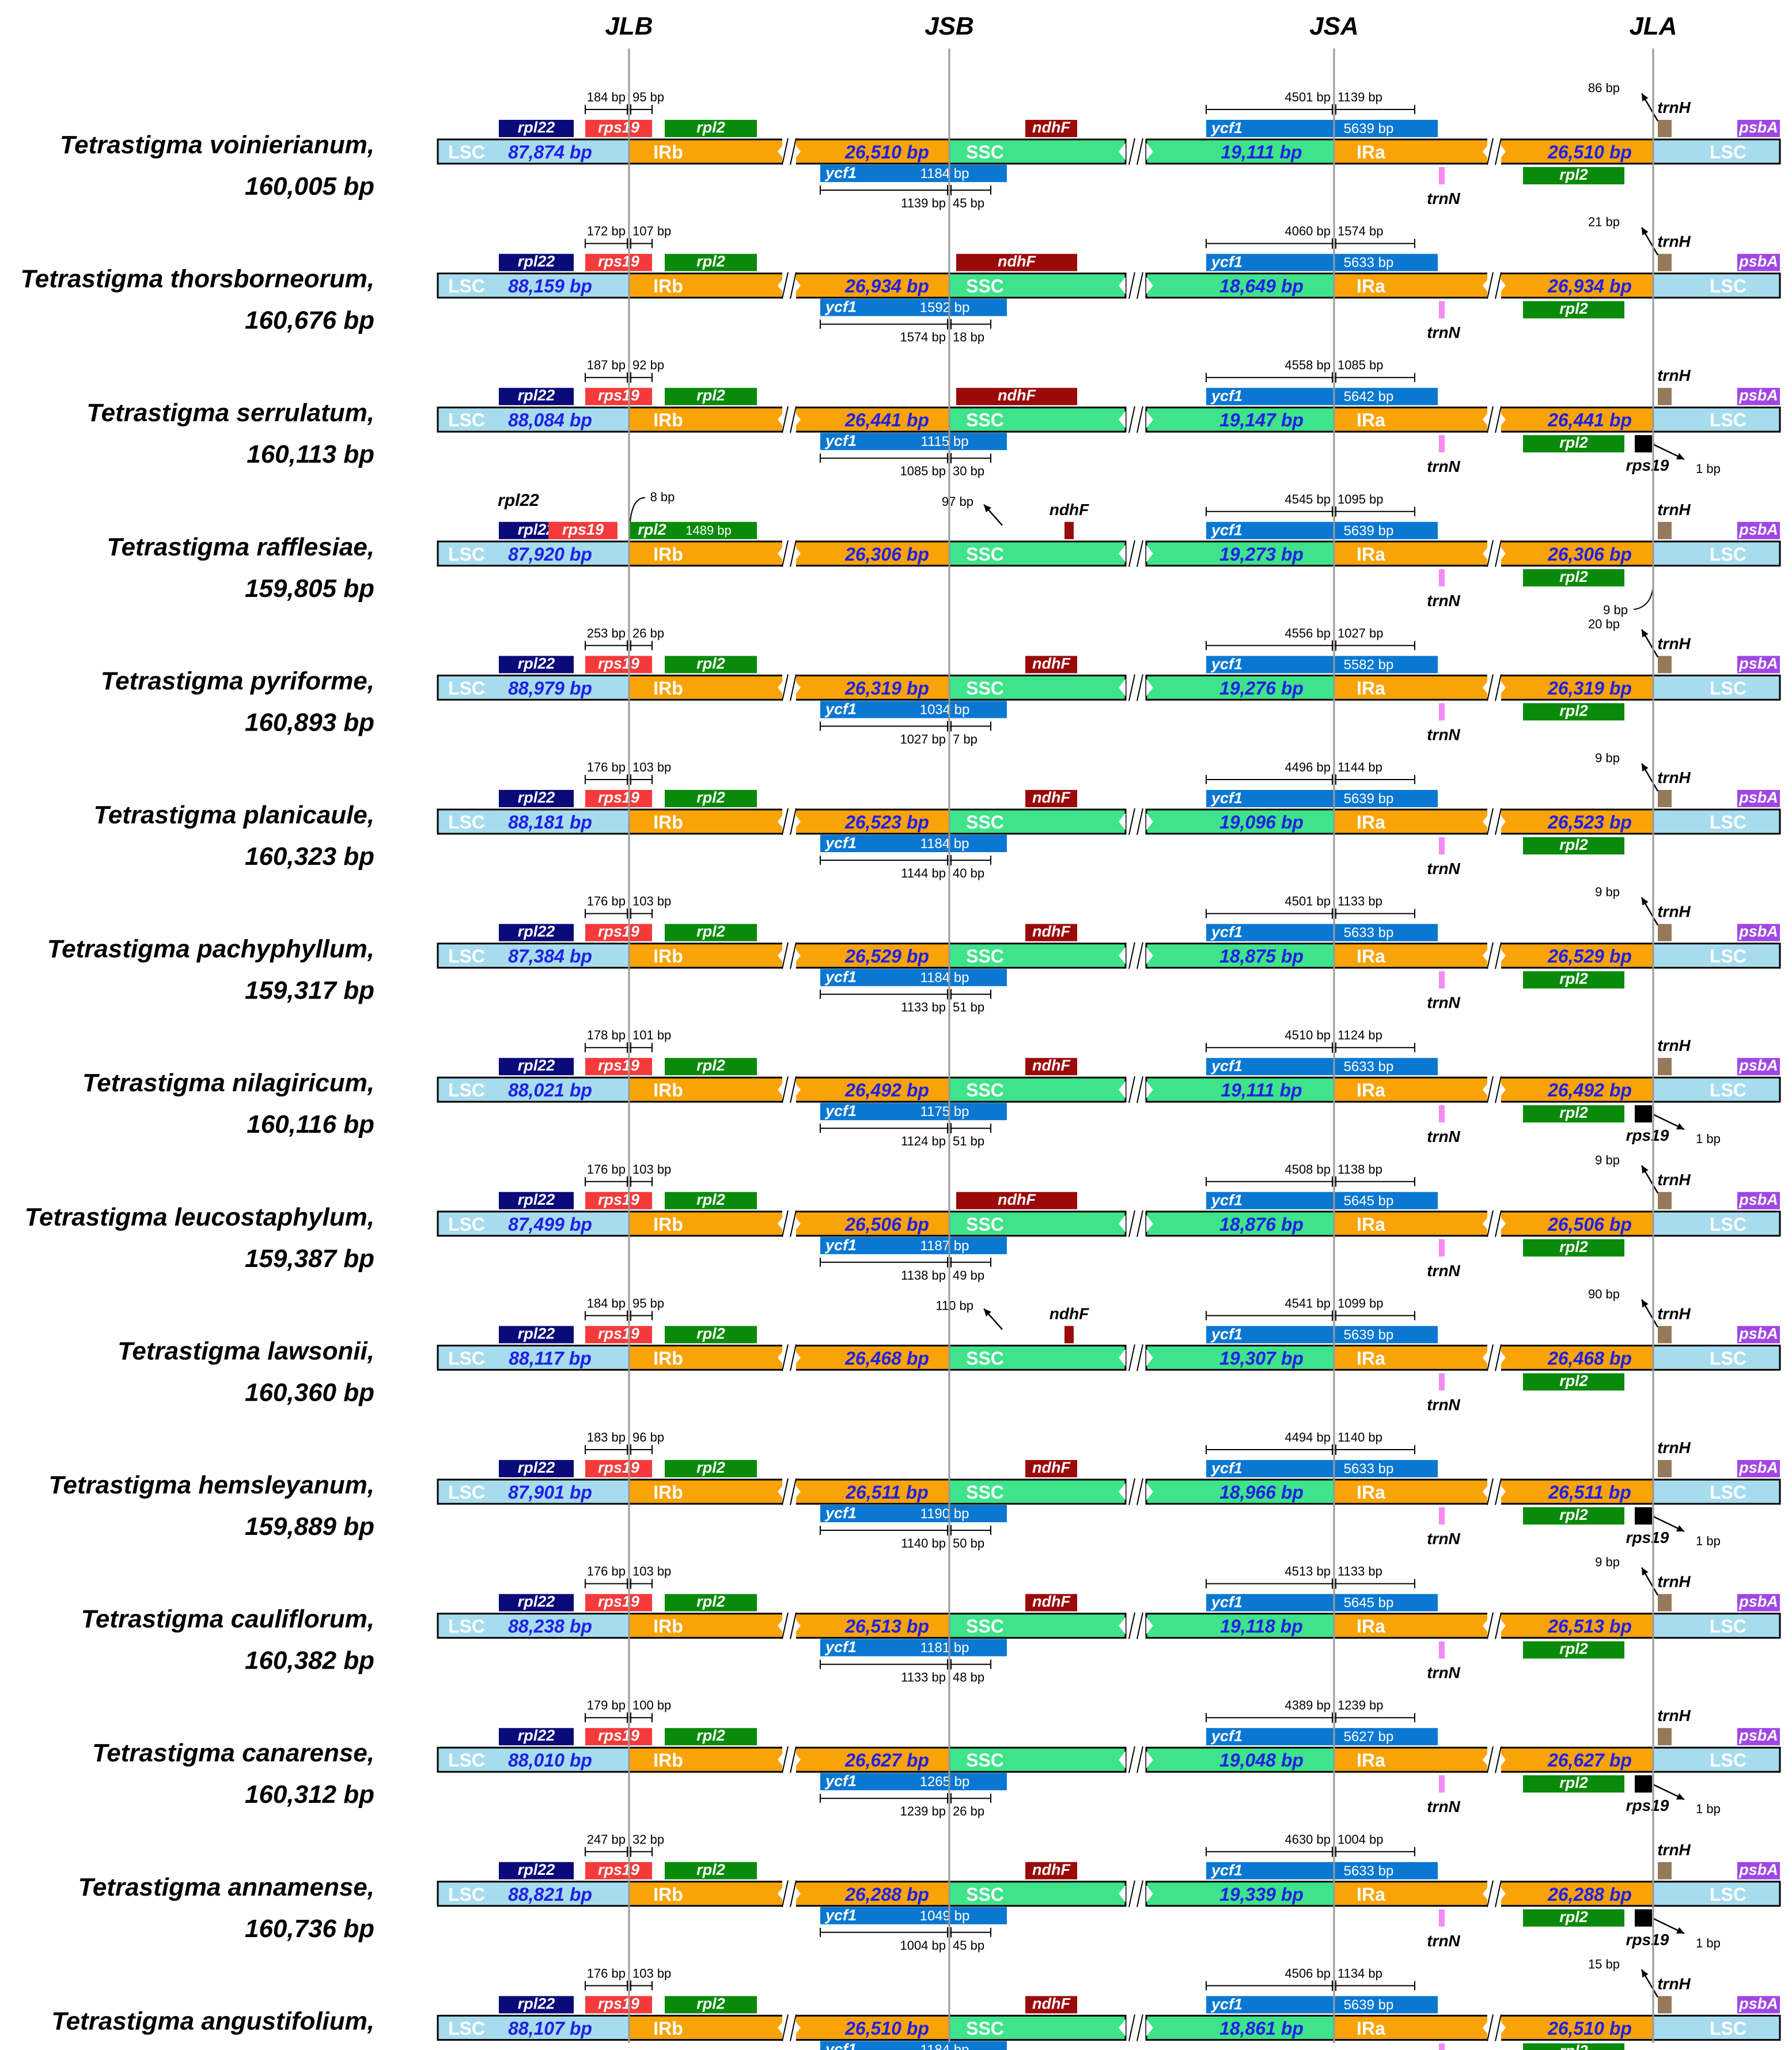  What do you see at coordinates (840, 307) in the screenshot?
I see `ycf1-ir-label: ycf1` at bounding box center [840, 307].